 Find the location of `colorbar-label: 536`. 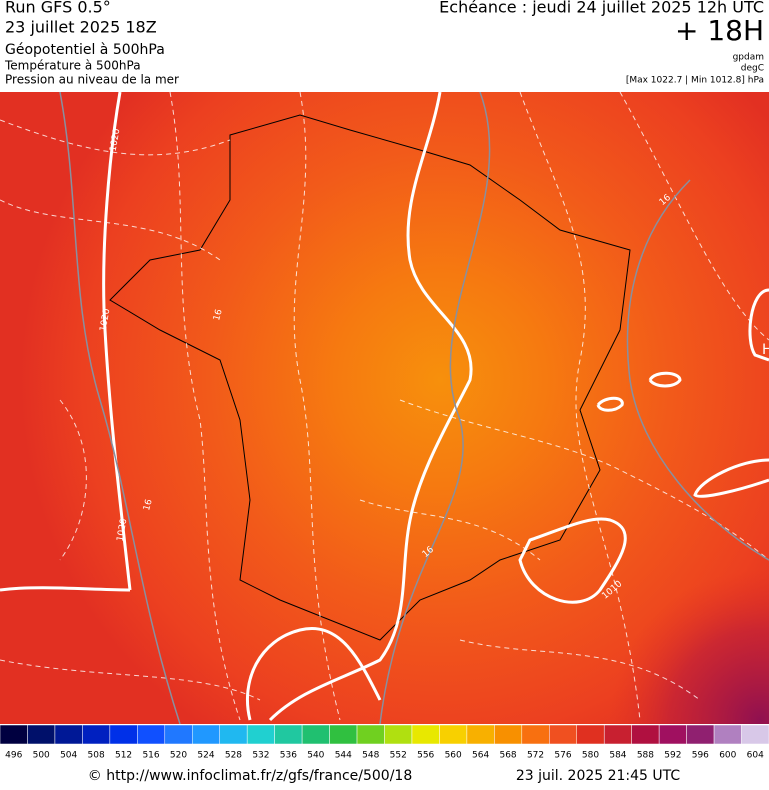

colorbar-label: 536 is located at coordinates (288, 756).